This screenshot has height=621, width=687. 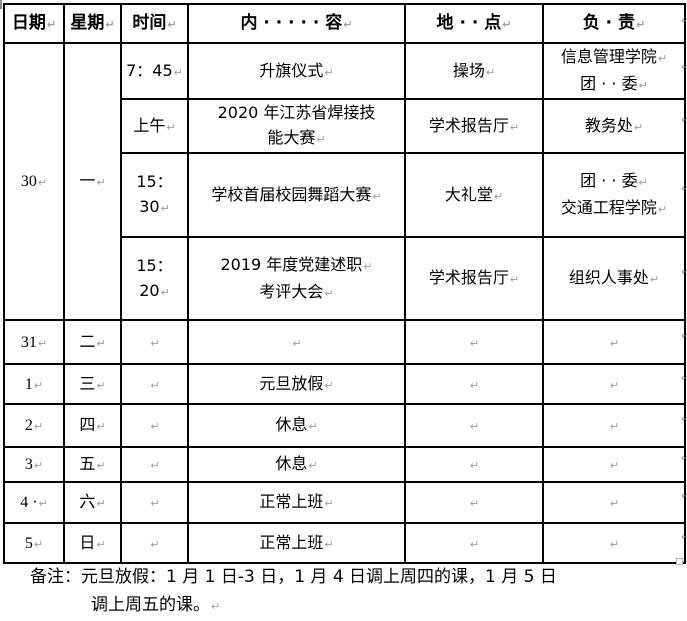 I want to click on content-value: 2020 年江苏省焊接技, so click(x=296, y=112).